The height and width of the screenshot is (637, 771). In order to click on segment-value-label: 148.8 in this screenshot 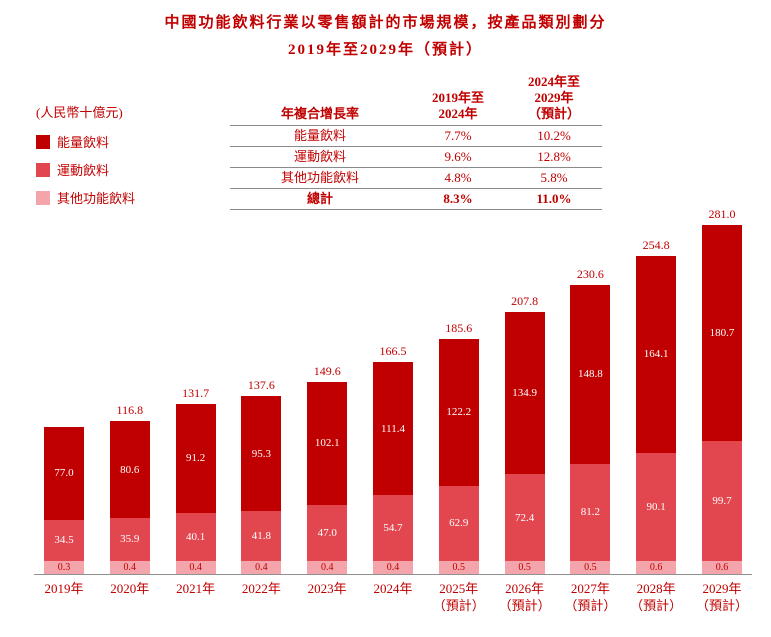, I will do `click(590, 374)`.